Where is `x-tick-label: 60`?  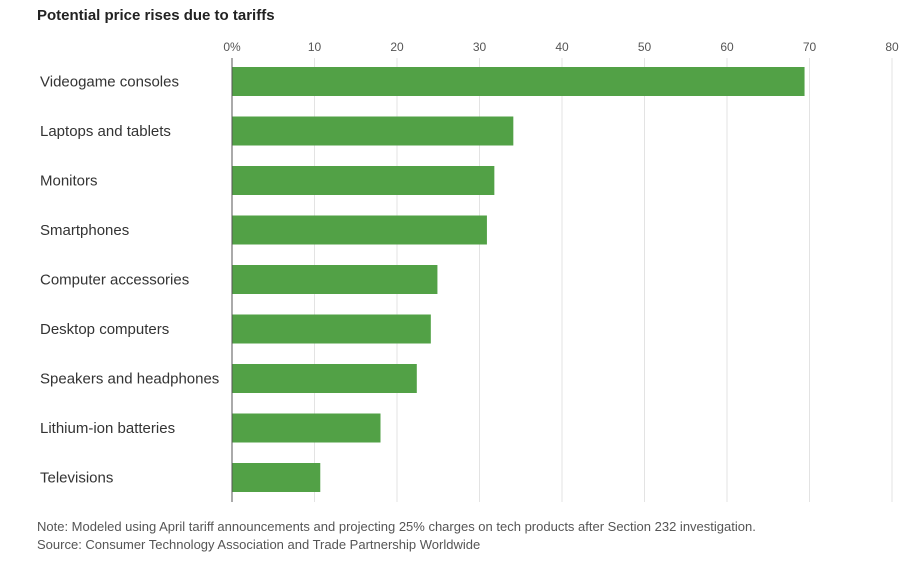 x-tick-label: 60 is located at coordinates (727, 47).